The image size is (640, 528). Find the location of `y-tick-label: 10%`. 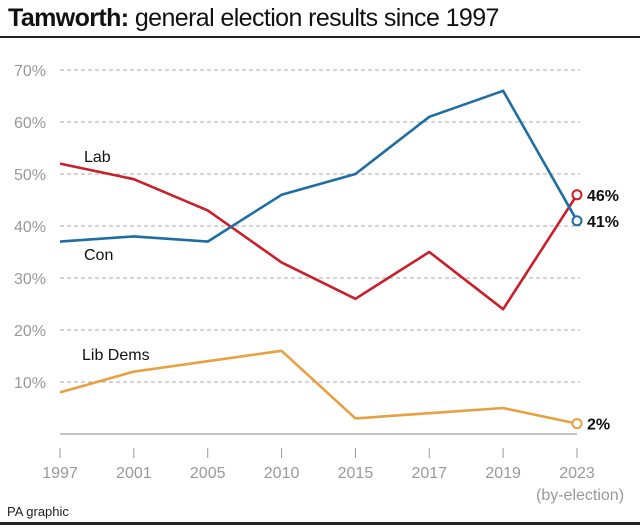

y-tick-label: 10% is located at coordinates (30, 383).